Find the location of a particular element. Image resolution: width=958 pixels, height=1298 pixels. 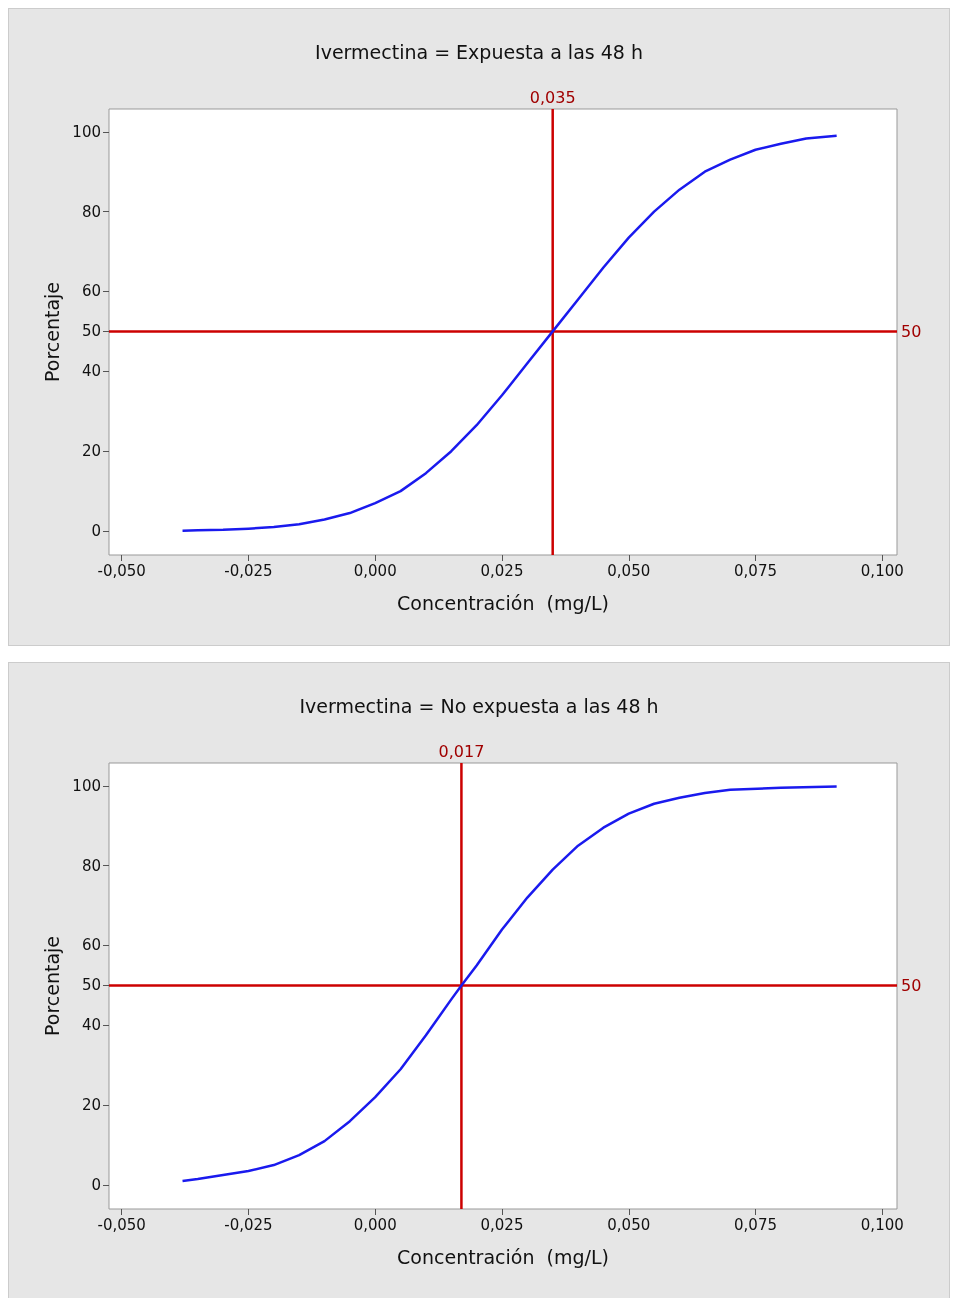

ref-line-label: 0,017 is located at coordinates (461, 751).